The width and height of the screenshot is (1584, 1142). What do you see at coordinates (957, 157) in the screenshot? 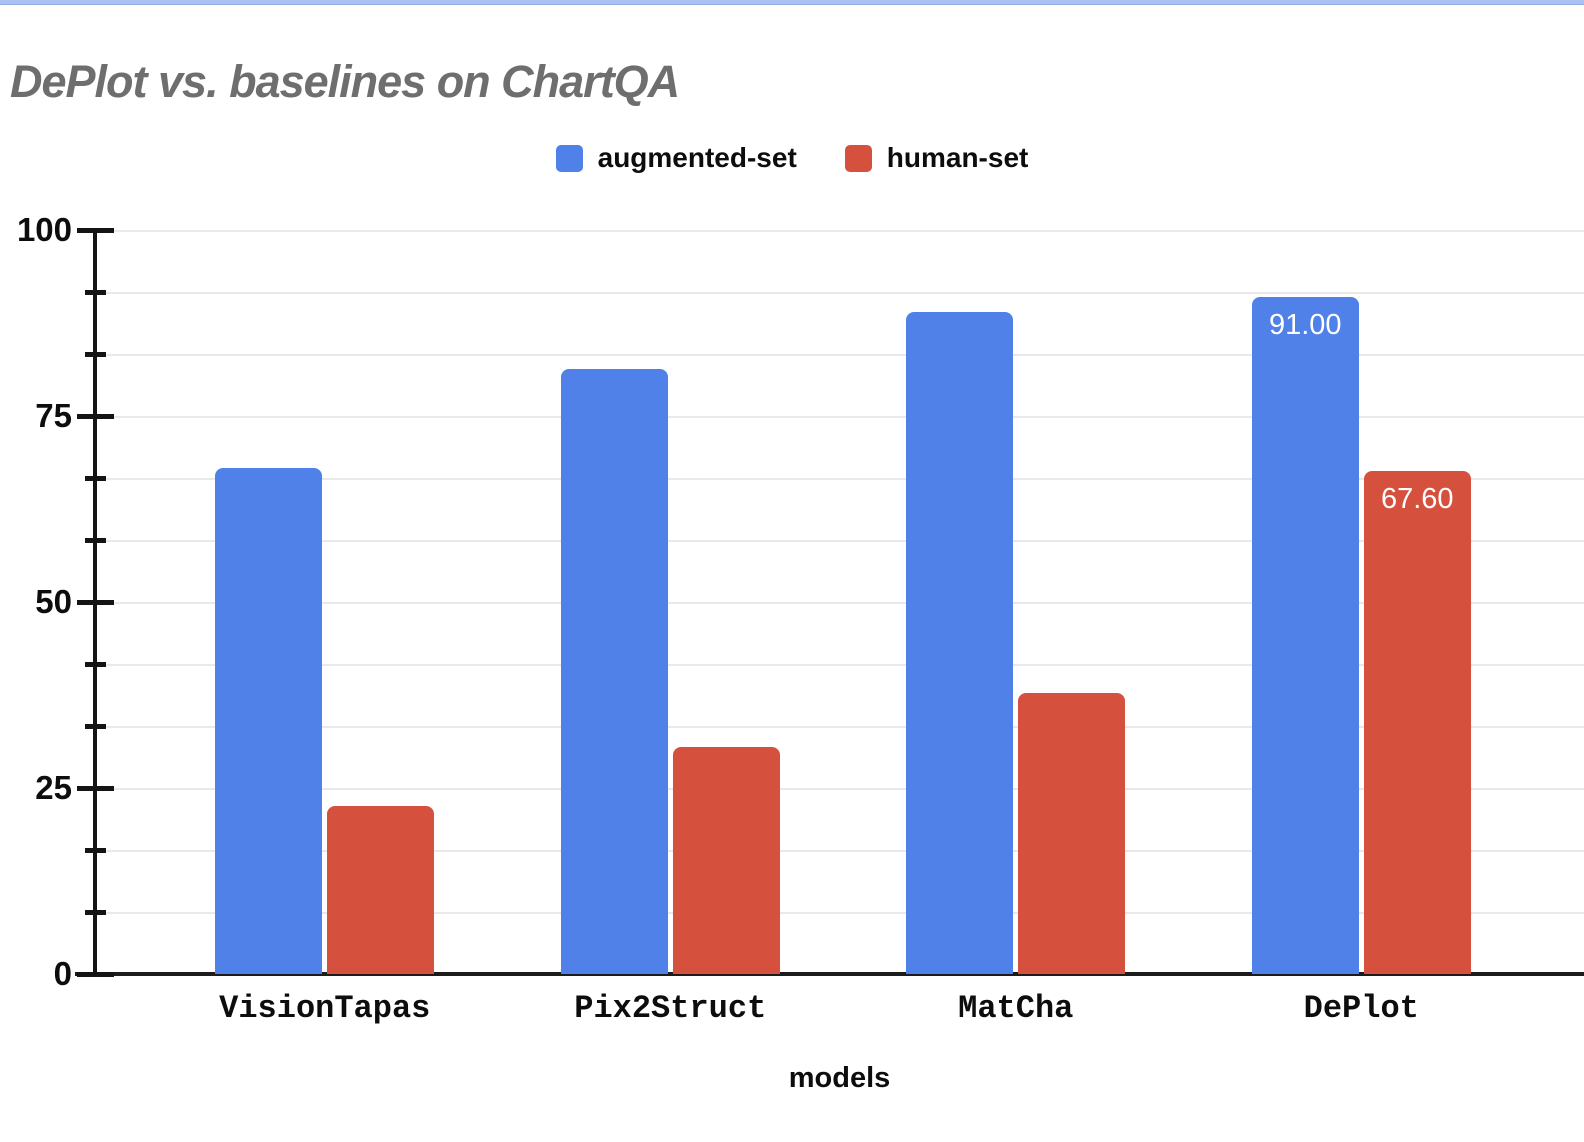
I see `legend-label-human-set: human-set` at bounding box center [957, 157].